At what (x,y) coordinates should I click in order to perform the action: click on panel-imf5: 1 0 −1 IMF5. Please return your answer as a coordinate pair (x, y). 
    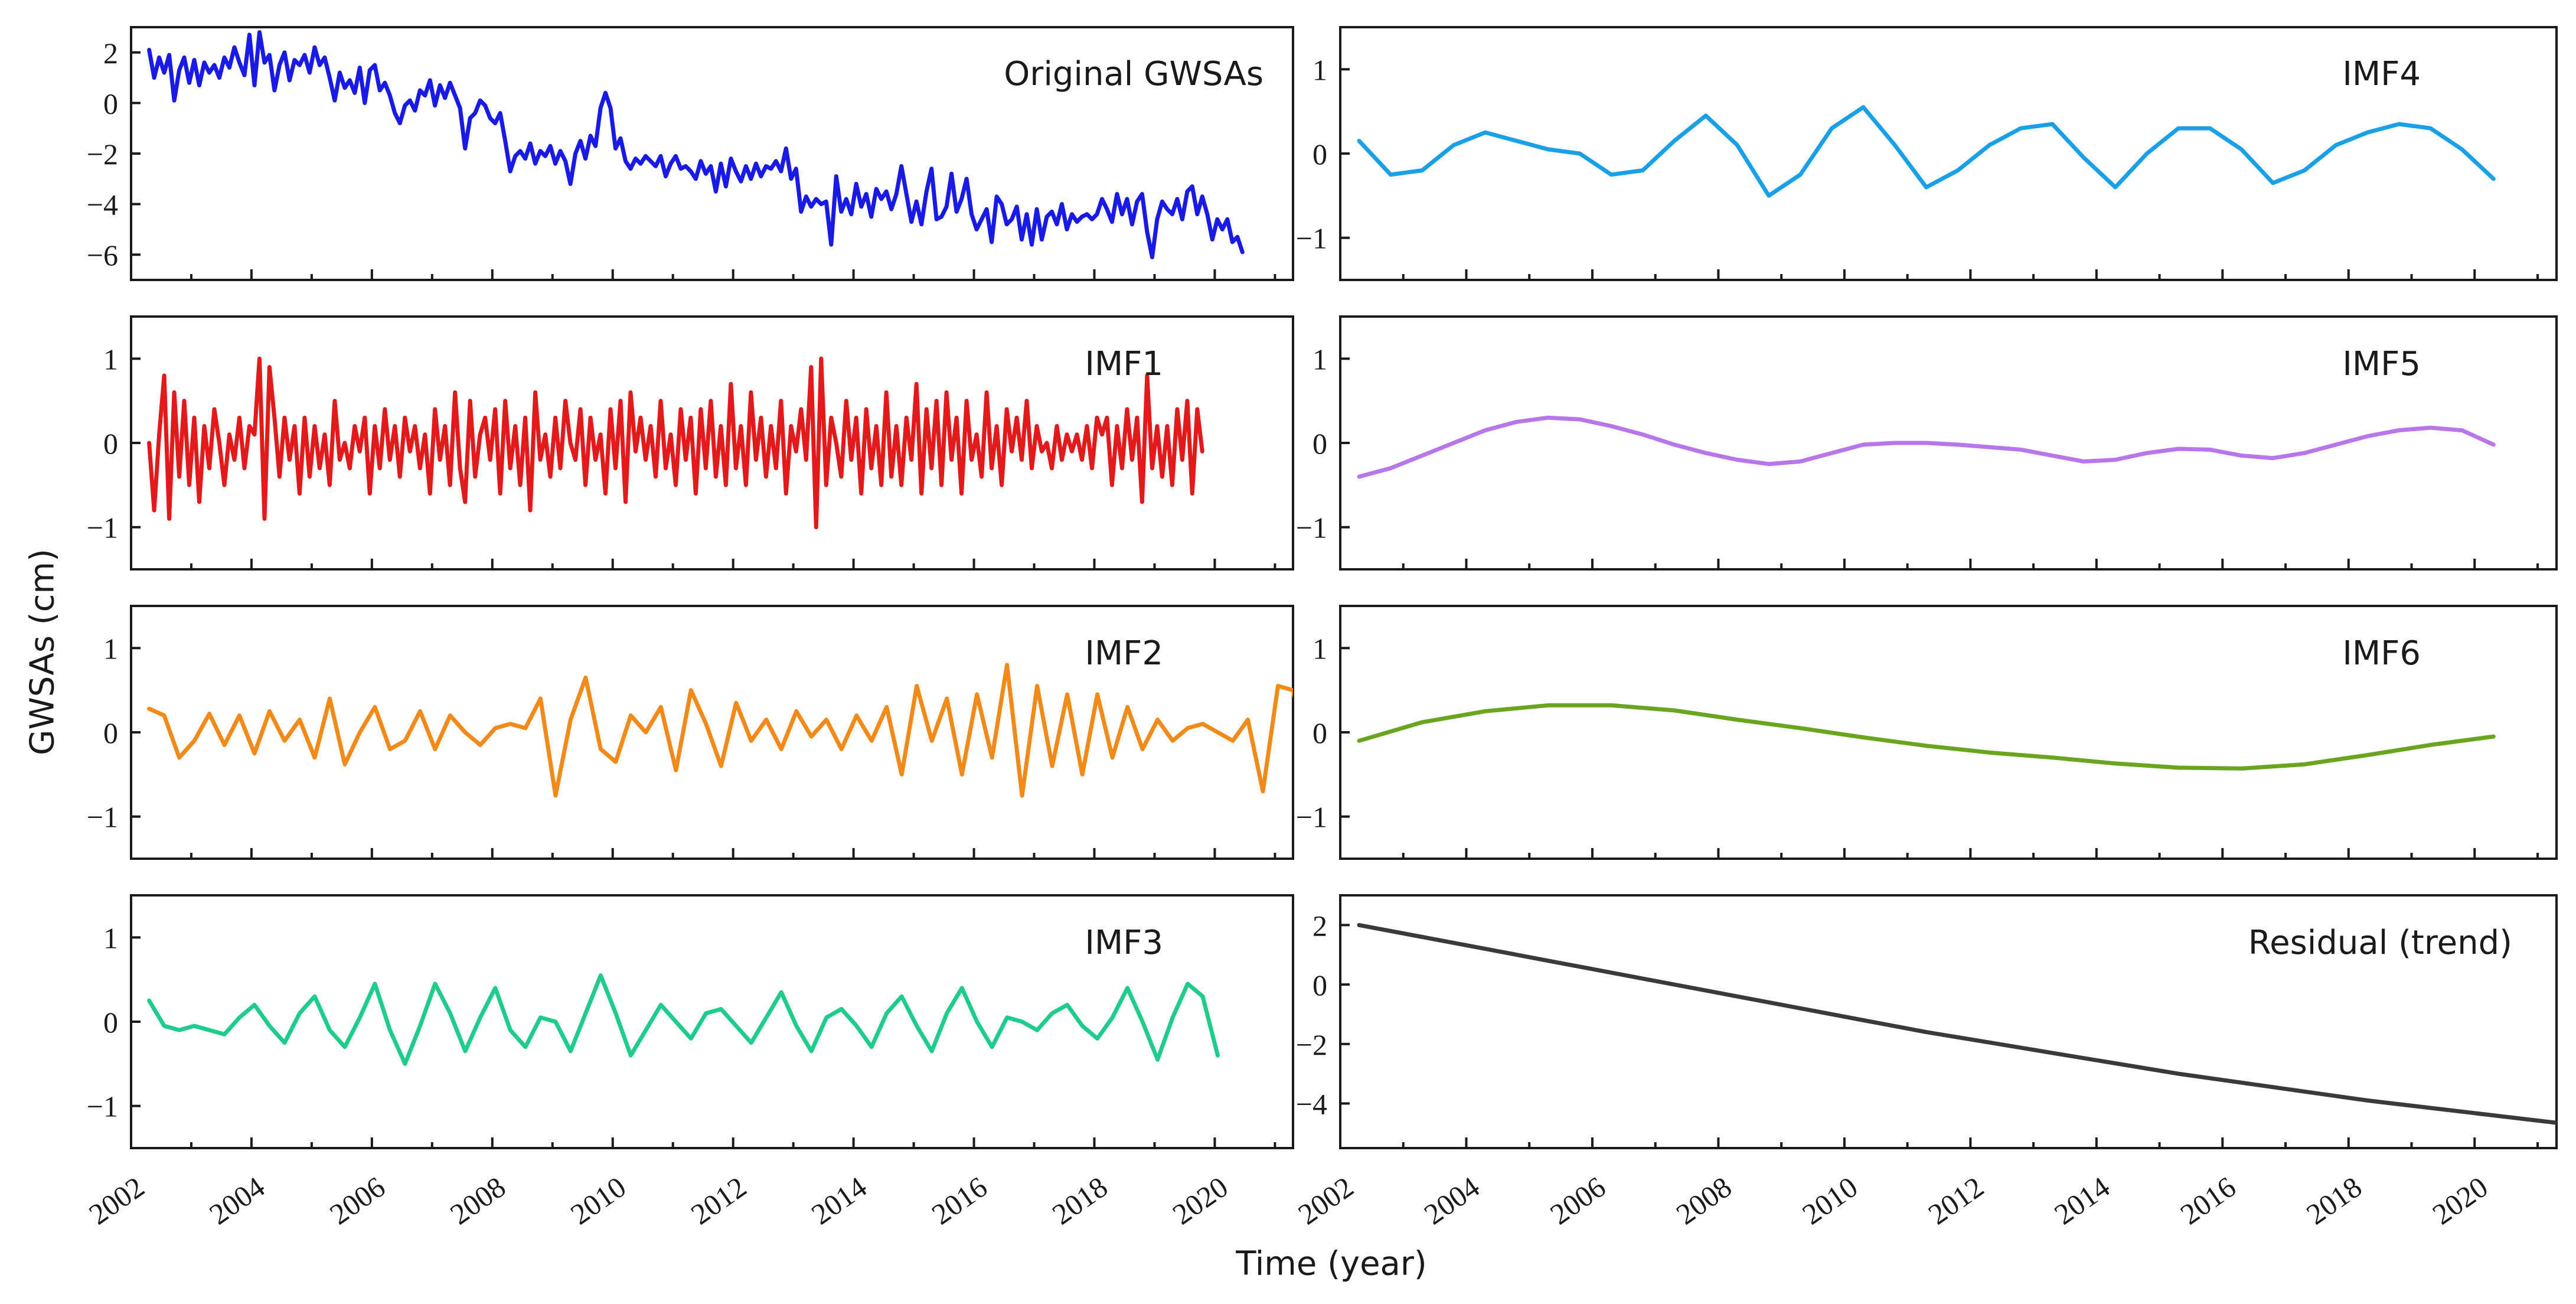
    Looking at the image, I should click on (1927, 442).